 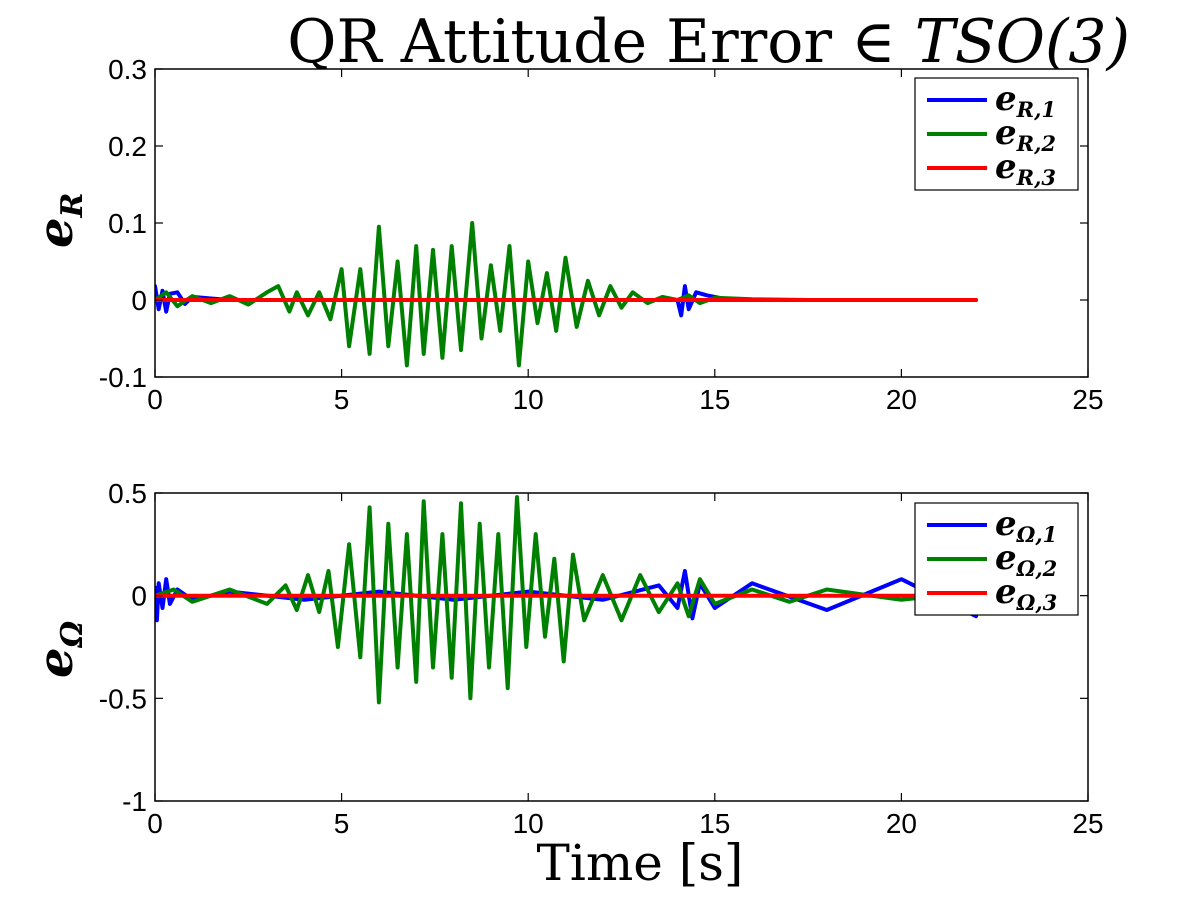 I want to click on angular-velocity-error-legend-entry-3: eΩ,3, so click(x=1026, y=593).